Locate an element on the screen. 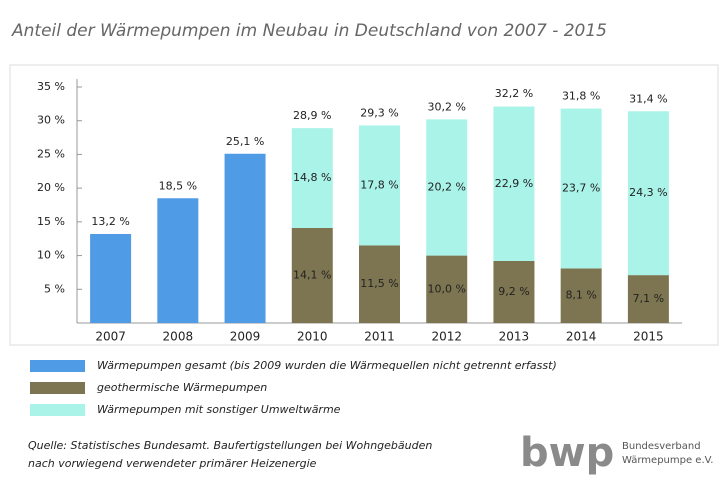 The width and height of the screenshot is (728, 486). total-label: 31,8 % is located at coordinates (581, 96).